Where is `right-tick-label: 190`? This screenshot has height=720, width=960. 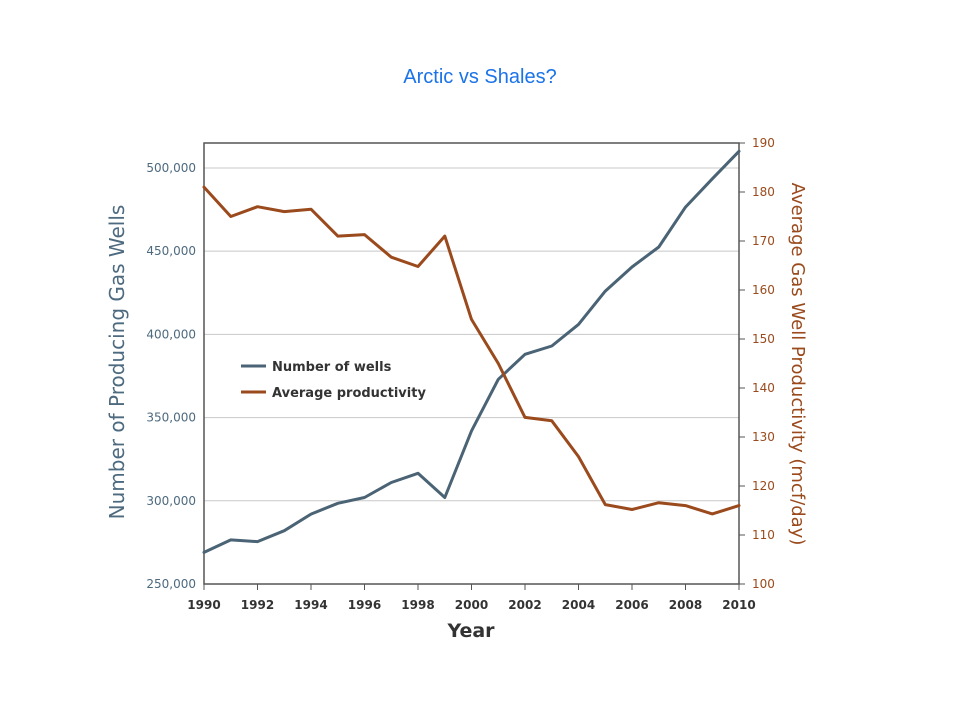 right-tick-label: 190 is located at coordinates (763, 143).